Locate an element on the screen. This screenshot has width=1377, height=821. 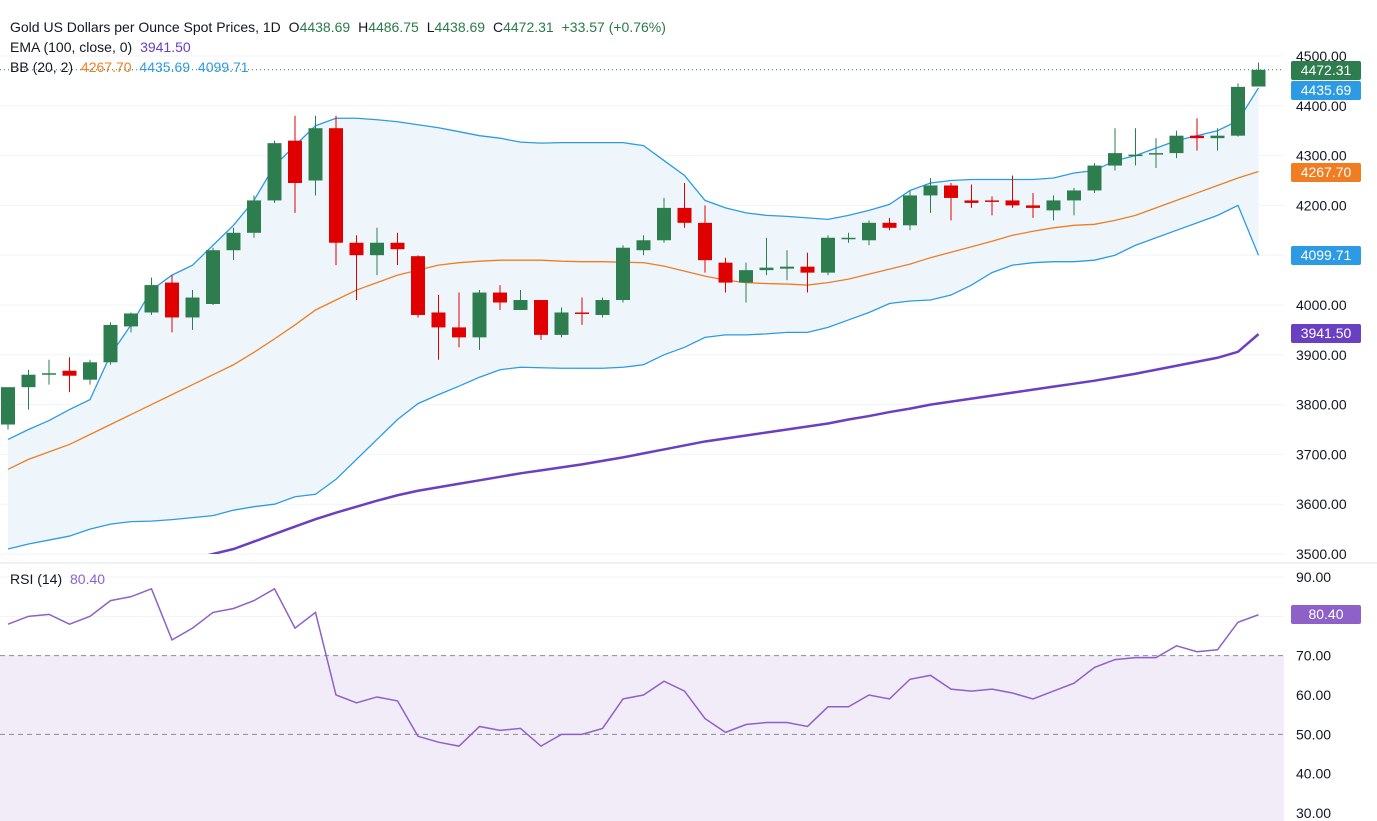
ema-legend: EMA (100, close, 0) 3941.50 is located at coordinates (102, 47).